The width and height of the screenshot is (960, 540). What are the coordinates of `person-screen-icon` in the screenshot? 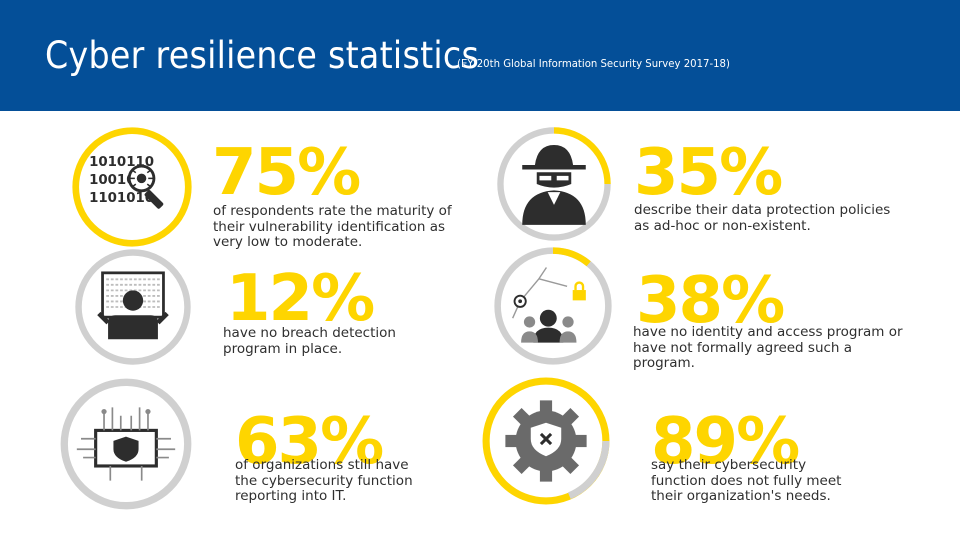 It's located at (133, 307).